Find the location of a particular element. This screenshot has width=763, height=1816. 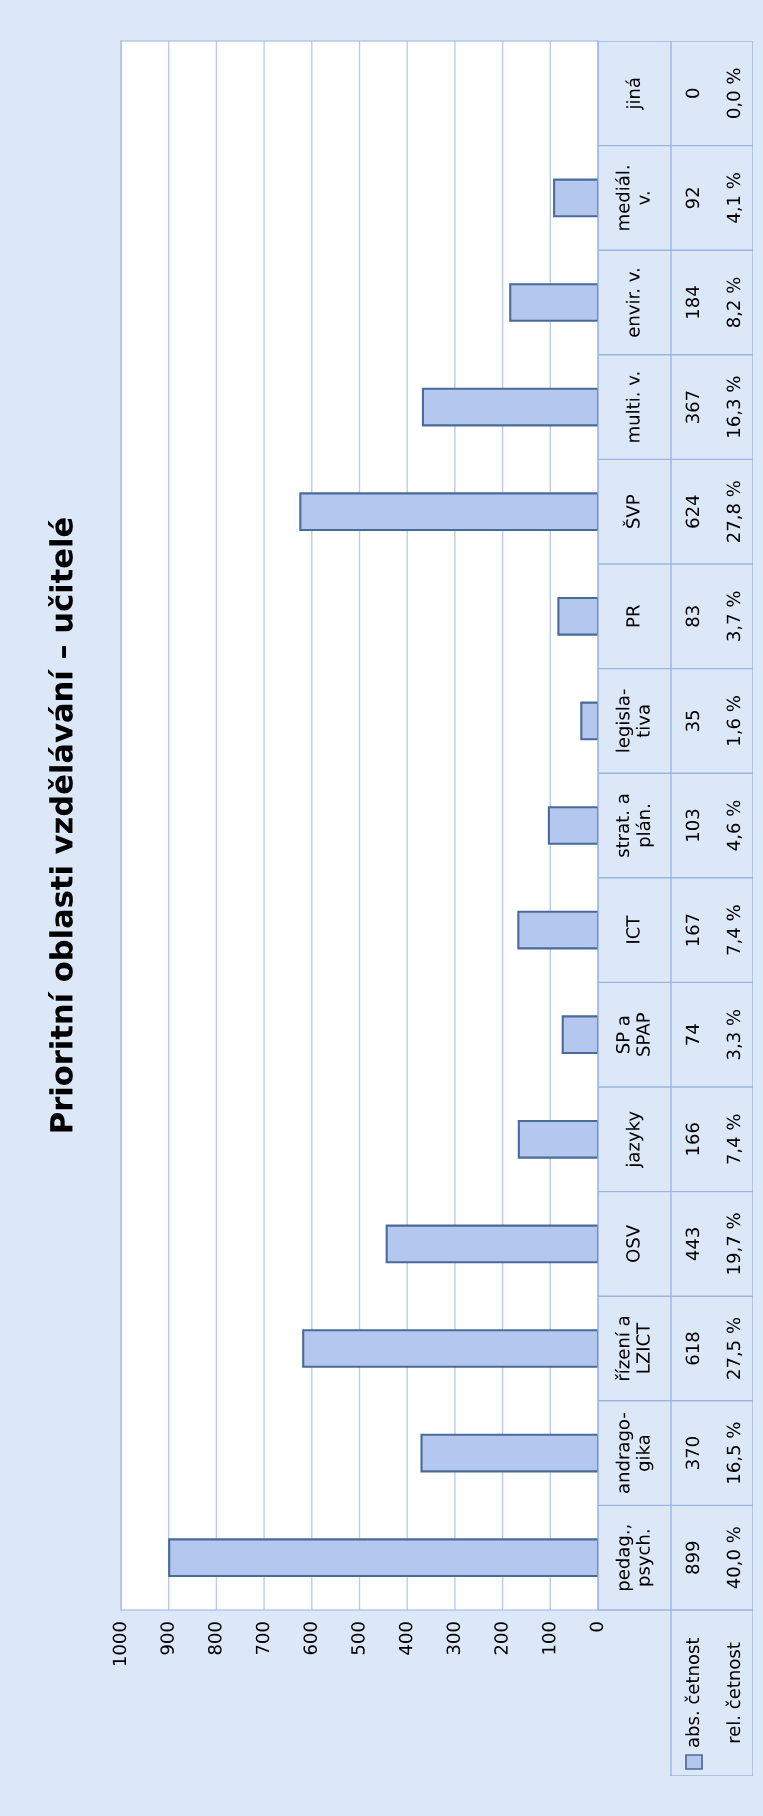

text: 40,0 % is located at coordinates (734, 1558).